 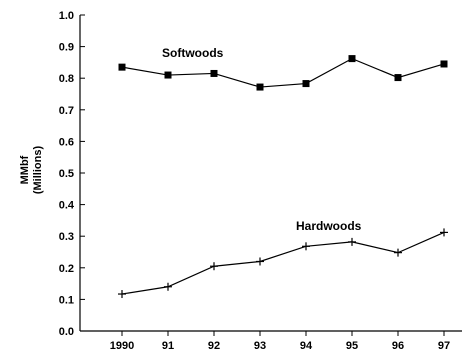 What do you see at coordinates (352, 346) in the screenshot?
I see `x-tick-label: 95` at bounding box center [352, 346].